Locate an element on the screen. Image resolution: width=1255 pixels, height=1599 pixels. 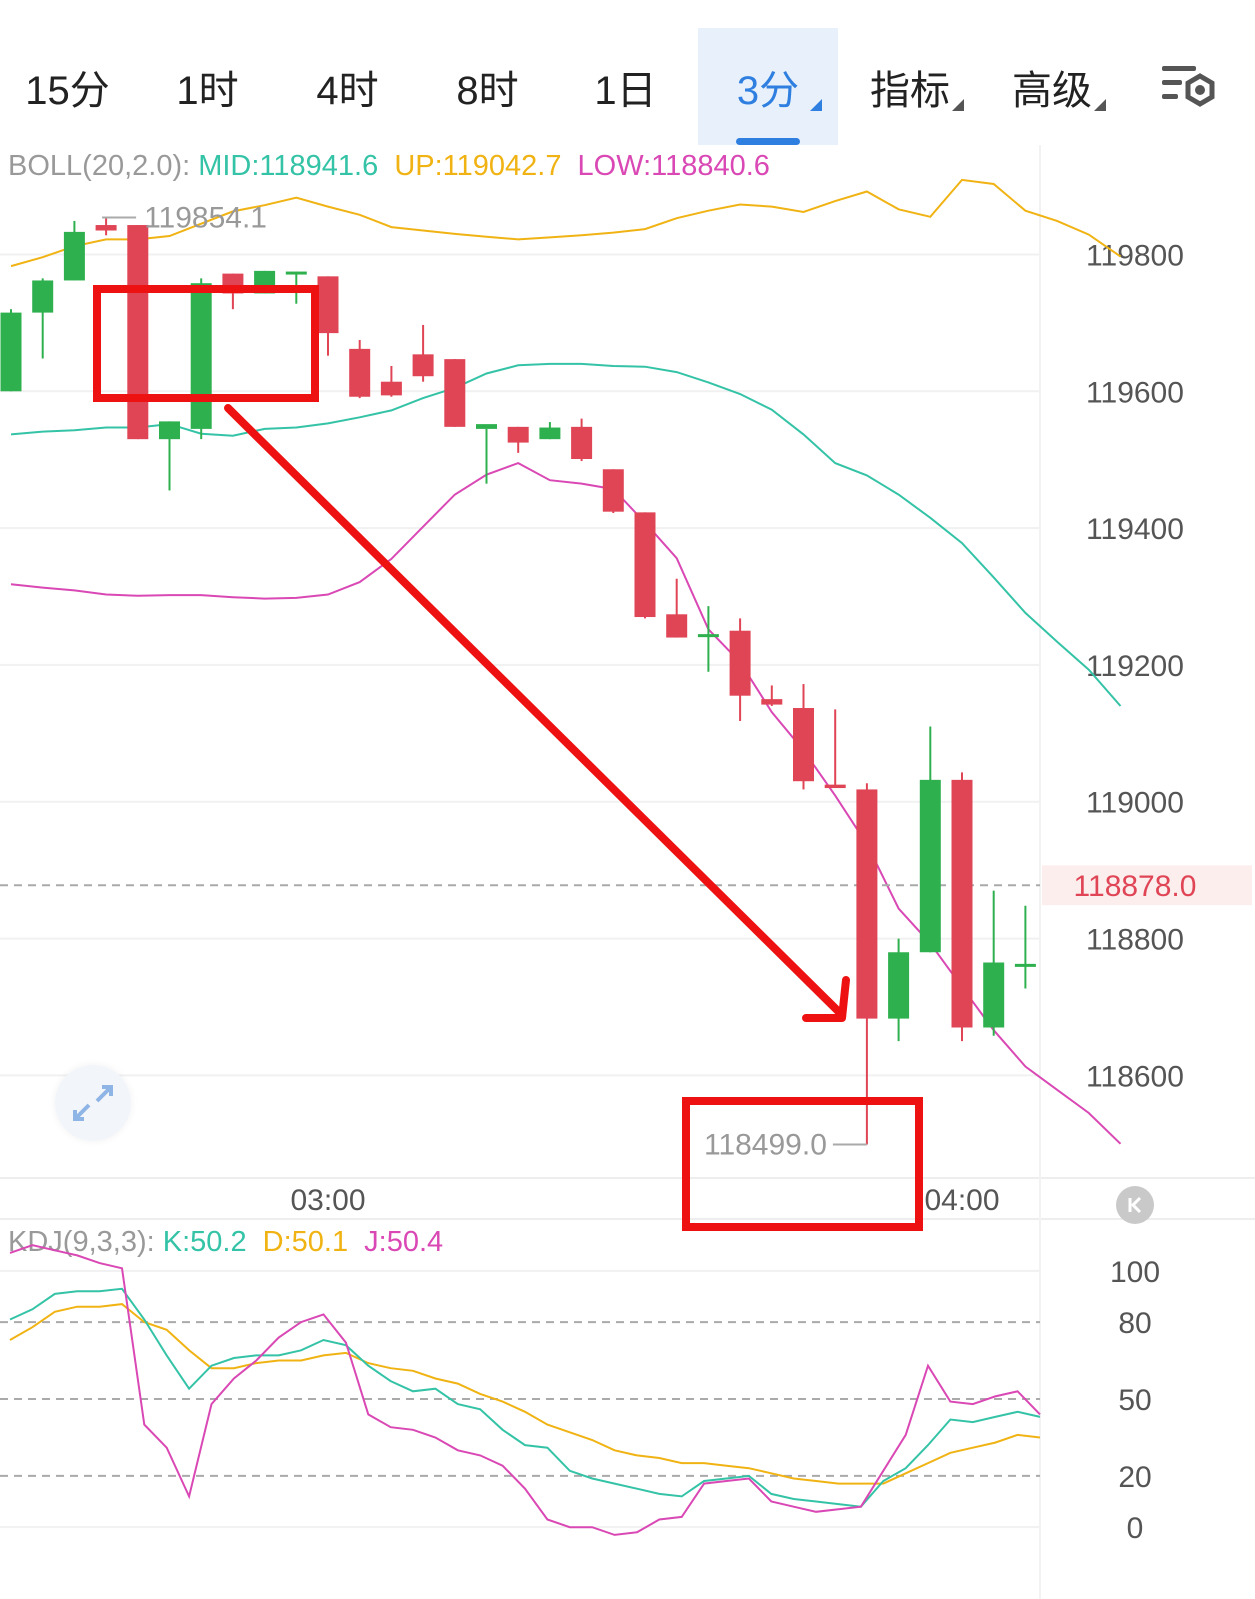
price-tick-label: 118600 is located at coordinates (1135, 1076).